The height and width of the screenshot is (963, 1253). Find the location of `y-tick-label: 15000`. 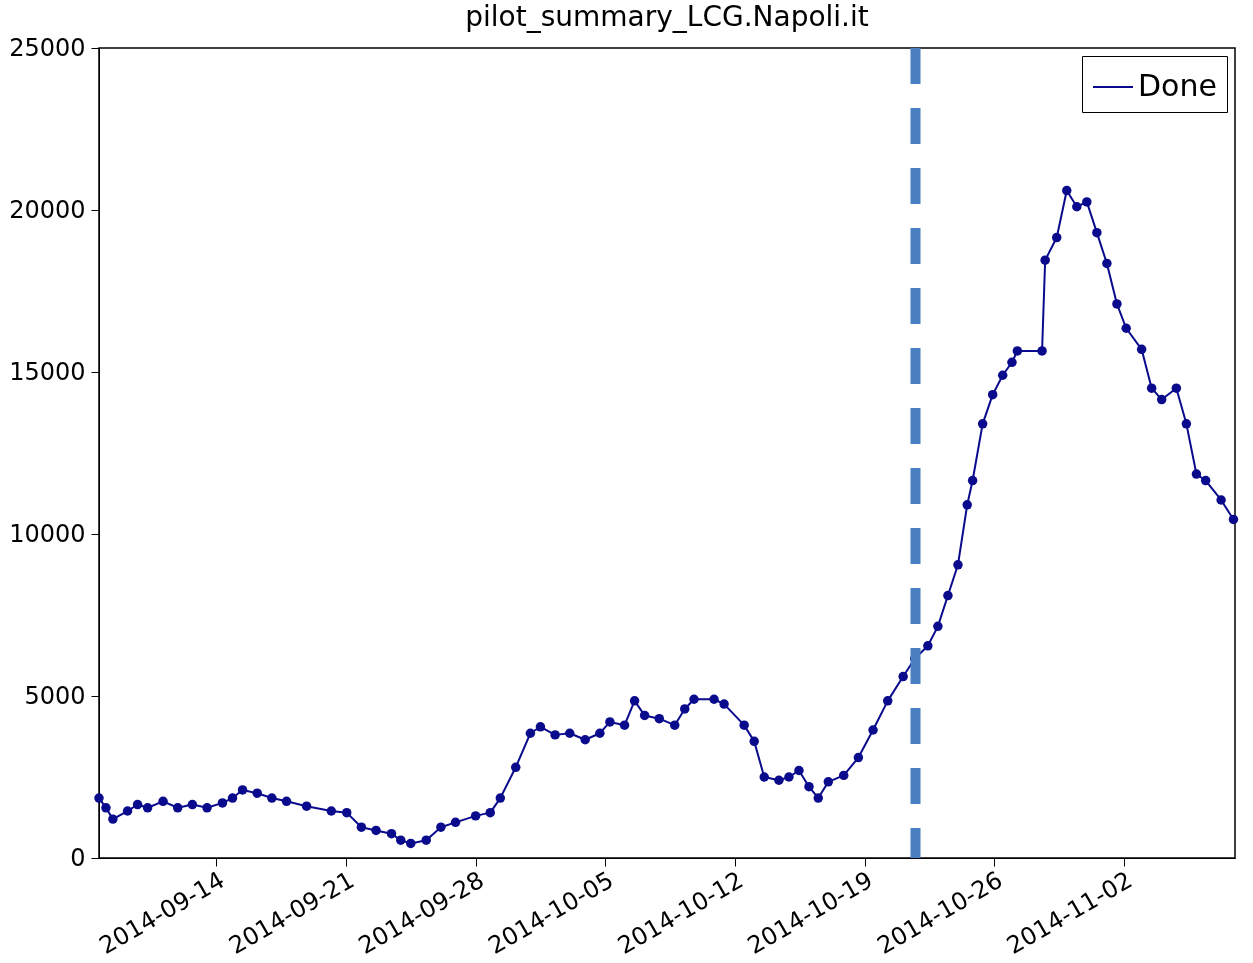

y-tick-label: 15000 is located at coordinates (47, 371).